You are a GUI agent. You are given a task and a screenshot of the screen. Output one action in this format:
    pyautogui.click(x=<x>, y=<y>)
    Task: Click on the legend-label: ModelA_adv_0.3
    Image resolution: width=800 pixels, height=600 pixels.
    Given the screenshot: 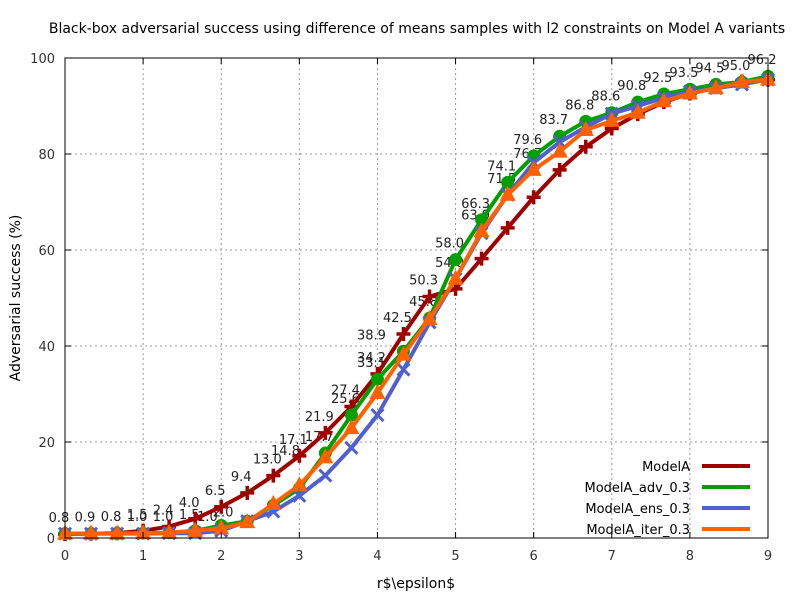 What is the action you would take?
    pyautogui.click(x=637, y=488)
    